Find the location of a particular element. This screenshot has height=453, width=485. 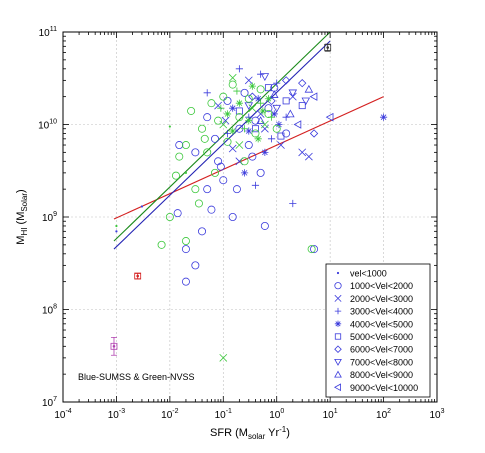

legend-marker-circle is located at coordinates (338, 286).